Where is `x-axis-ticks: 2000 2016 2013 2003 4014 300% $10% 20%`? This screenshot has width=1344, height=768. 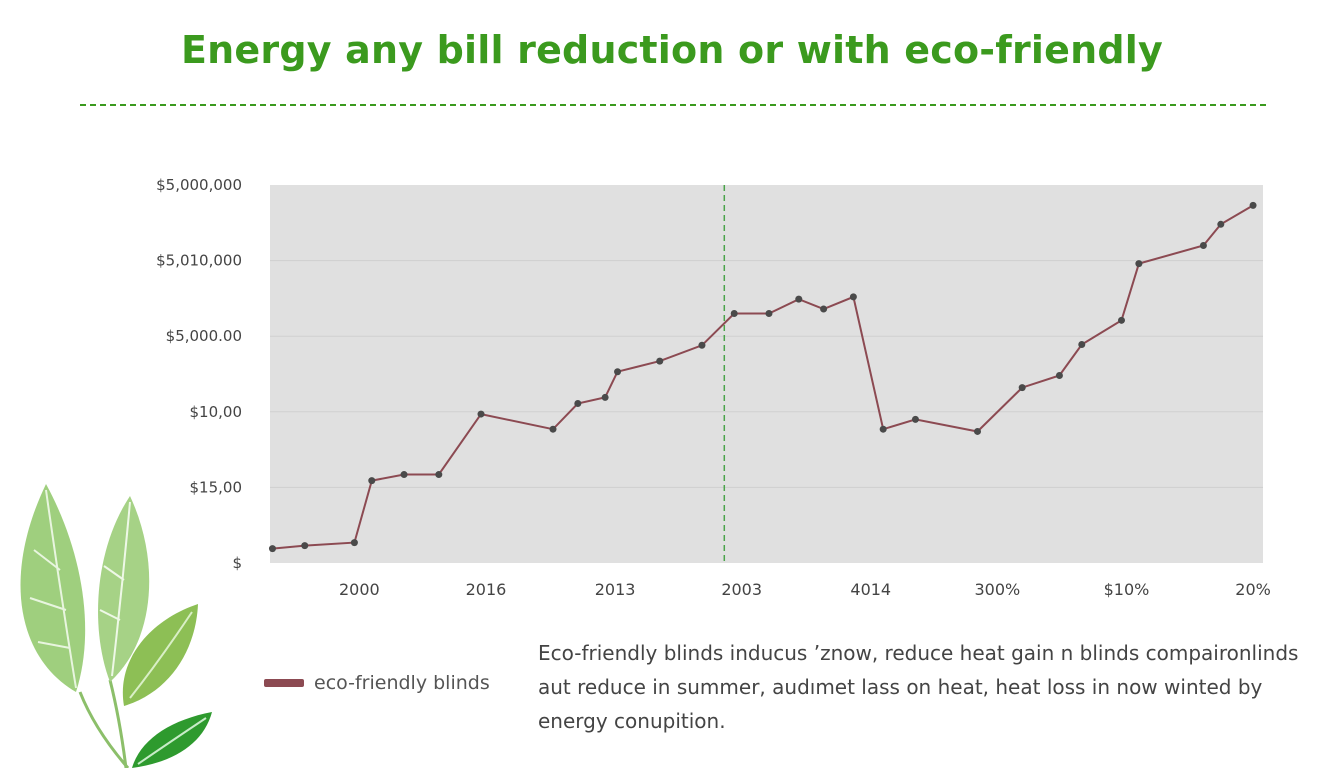
x-axis-ticks: 2000 2016 2013 2003 4014 300% $10% 20% is located at coordinates (805, 589).